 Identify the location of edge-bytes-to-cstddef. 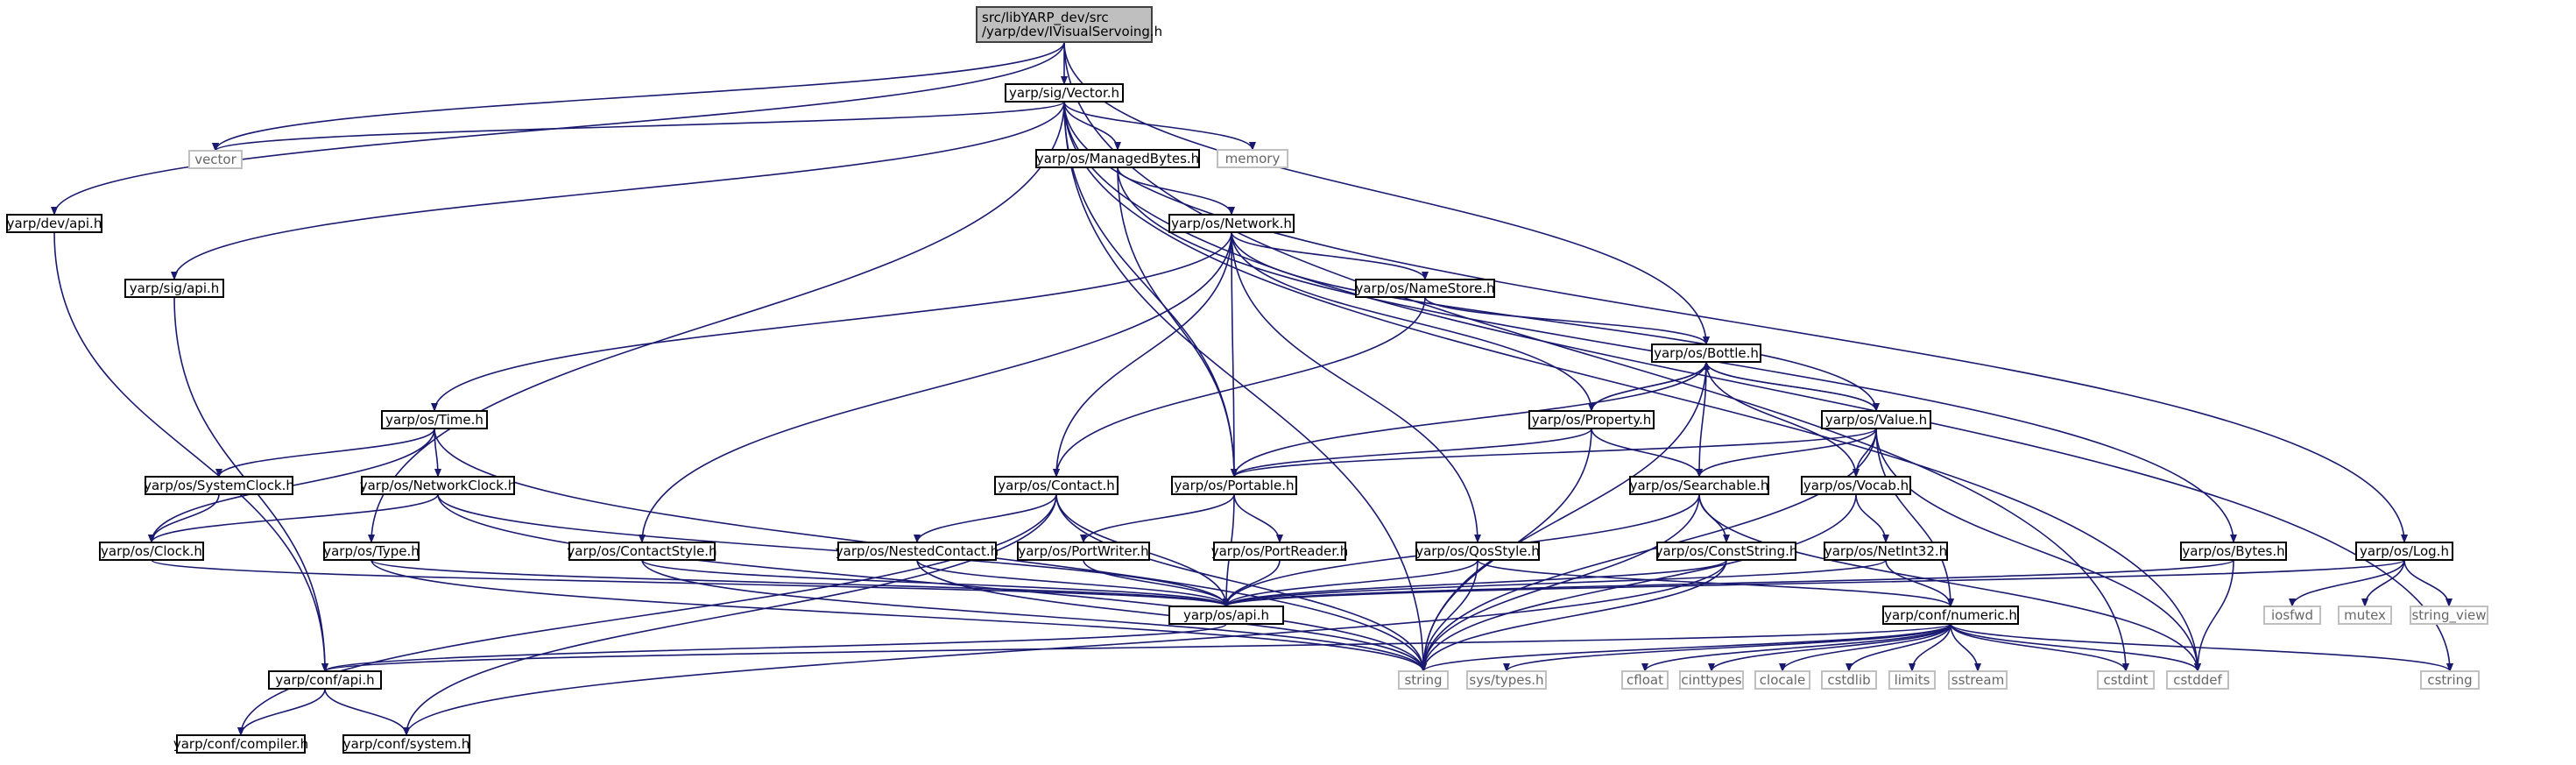
(2214, 615).